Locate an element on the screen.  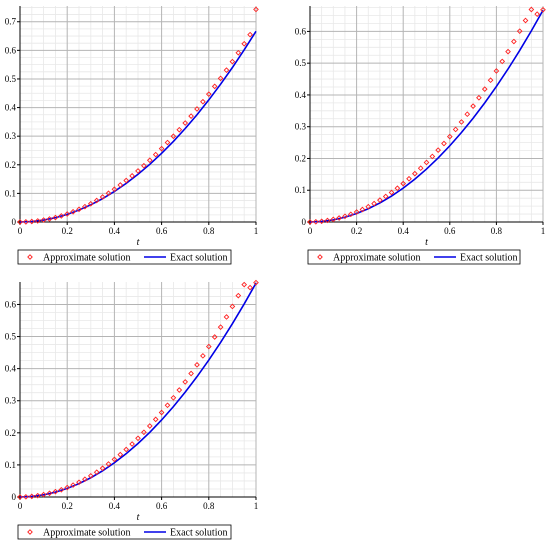
x-tick-label: 0 is located at coordinates (20, 506).